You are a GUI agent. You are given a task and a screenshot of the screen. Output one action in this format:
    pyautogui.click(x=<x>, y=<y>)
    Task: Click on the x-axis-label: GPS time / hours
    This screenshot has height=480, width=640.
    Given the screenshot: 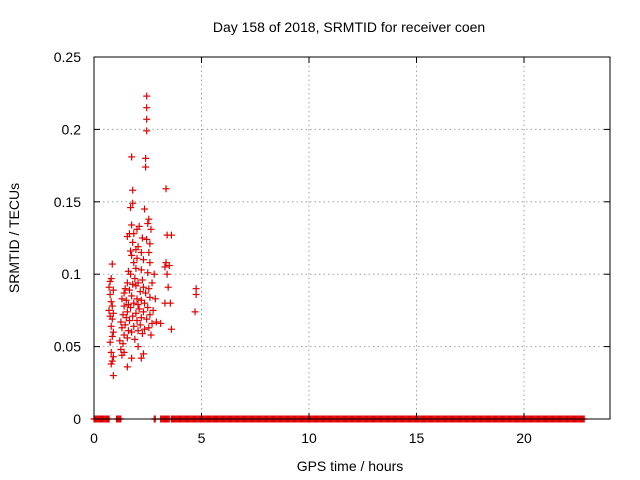 What is the action you would take?
    pyautogui.click(x=350, y=466)
    